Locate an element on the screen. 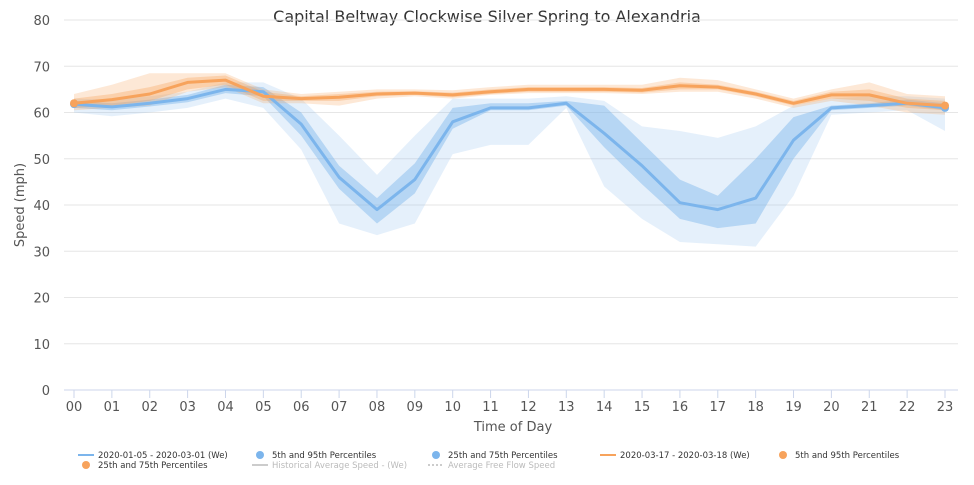 The image size is (974, 485). x-tick-label: 05 is located at coordinates (263, 407).